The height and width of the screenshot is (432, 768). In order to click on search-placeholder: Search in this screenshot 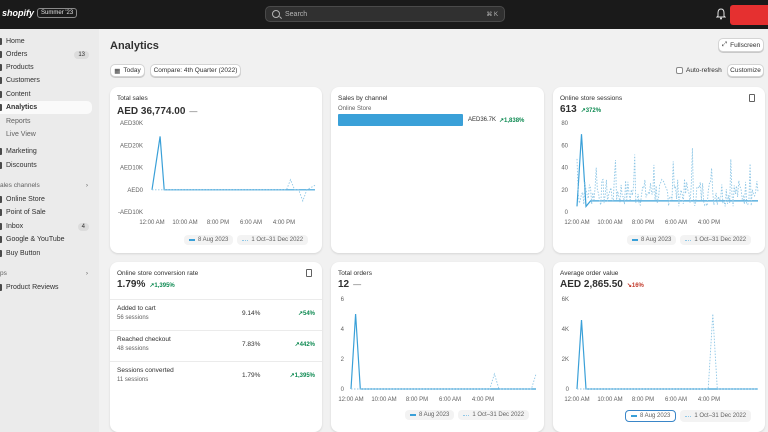, I will do `click(296, 14)`.